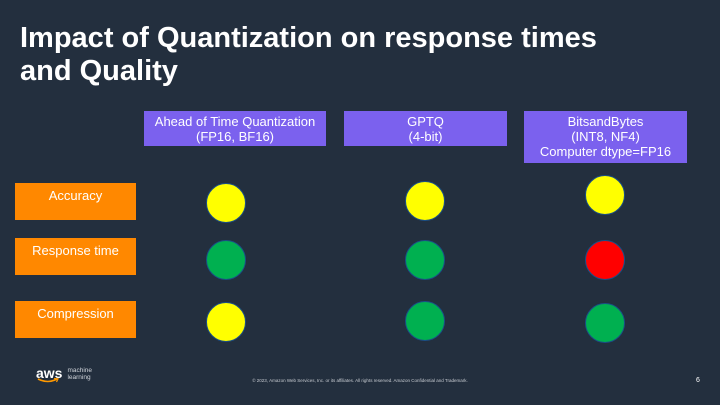 This screenshot has height=405, width=720. I want to click on rating-accuracy-gptq, so click(425, 201).